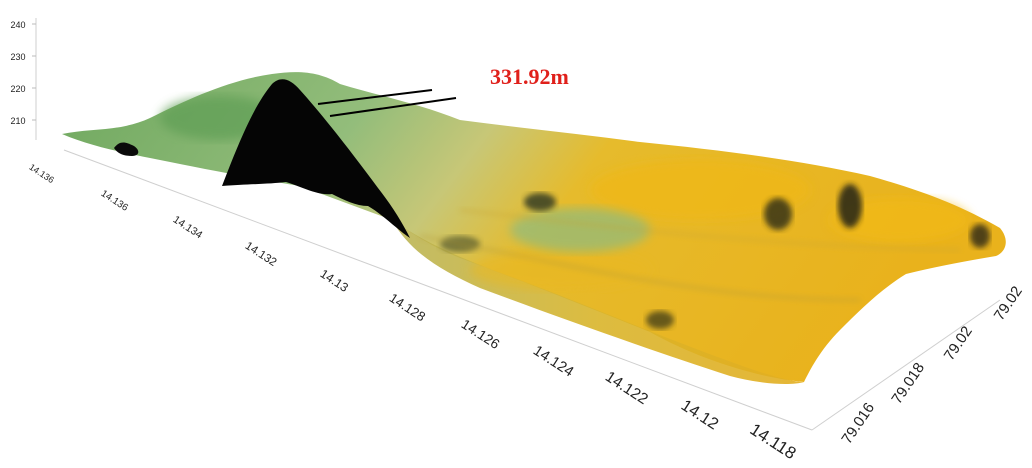 This screenshot has height=468, width=1032. What do you see at coordinates (553, 362) in the screenshot?
I see `x-tick-label: 14.124` at bounding box center [553, 362].